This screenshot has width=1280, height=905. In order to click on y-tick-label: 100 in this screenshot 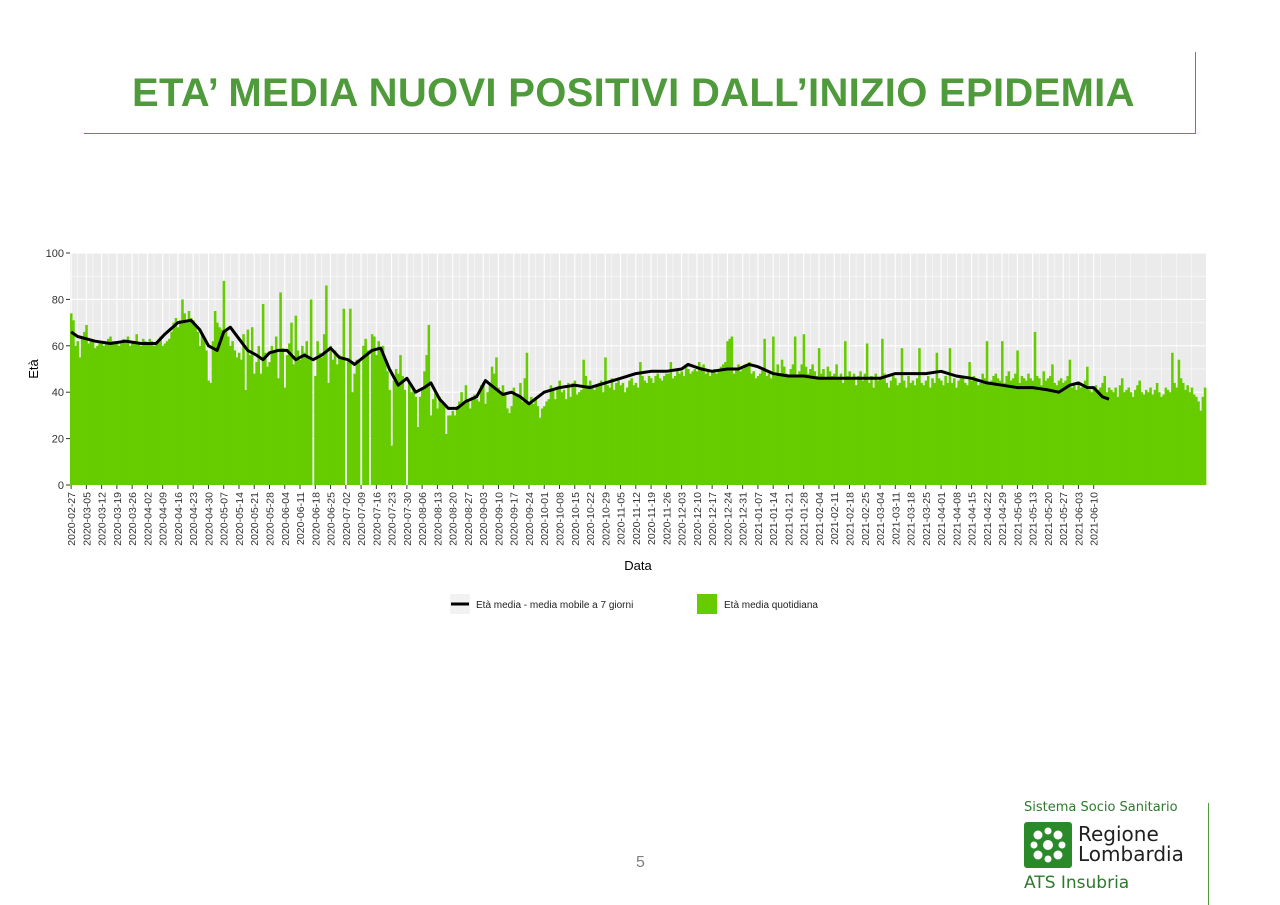, I will do `click(55, 254)`.